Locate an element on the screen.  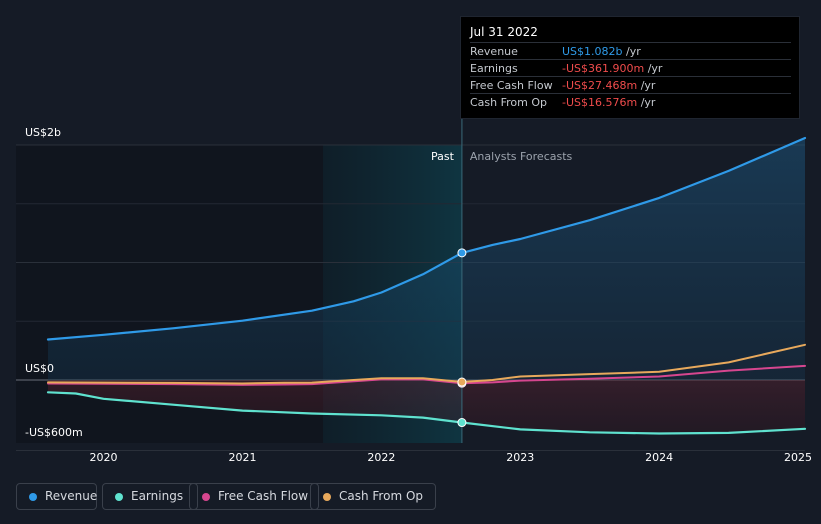
earnings-area is located at coordinates (426, 407).